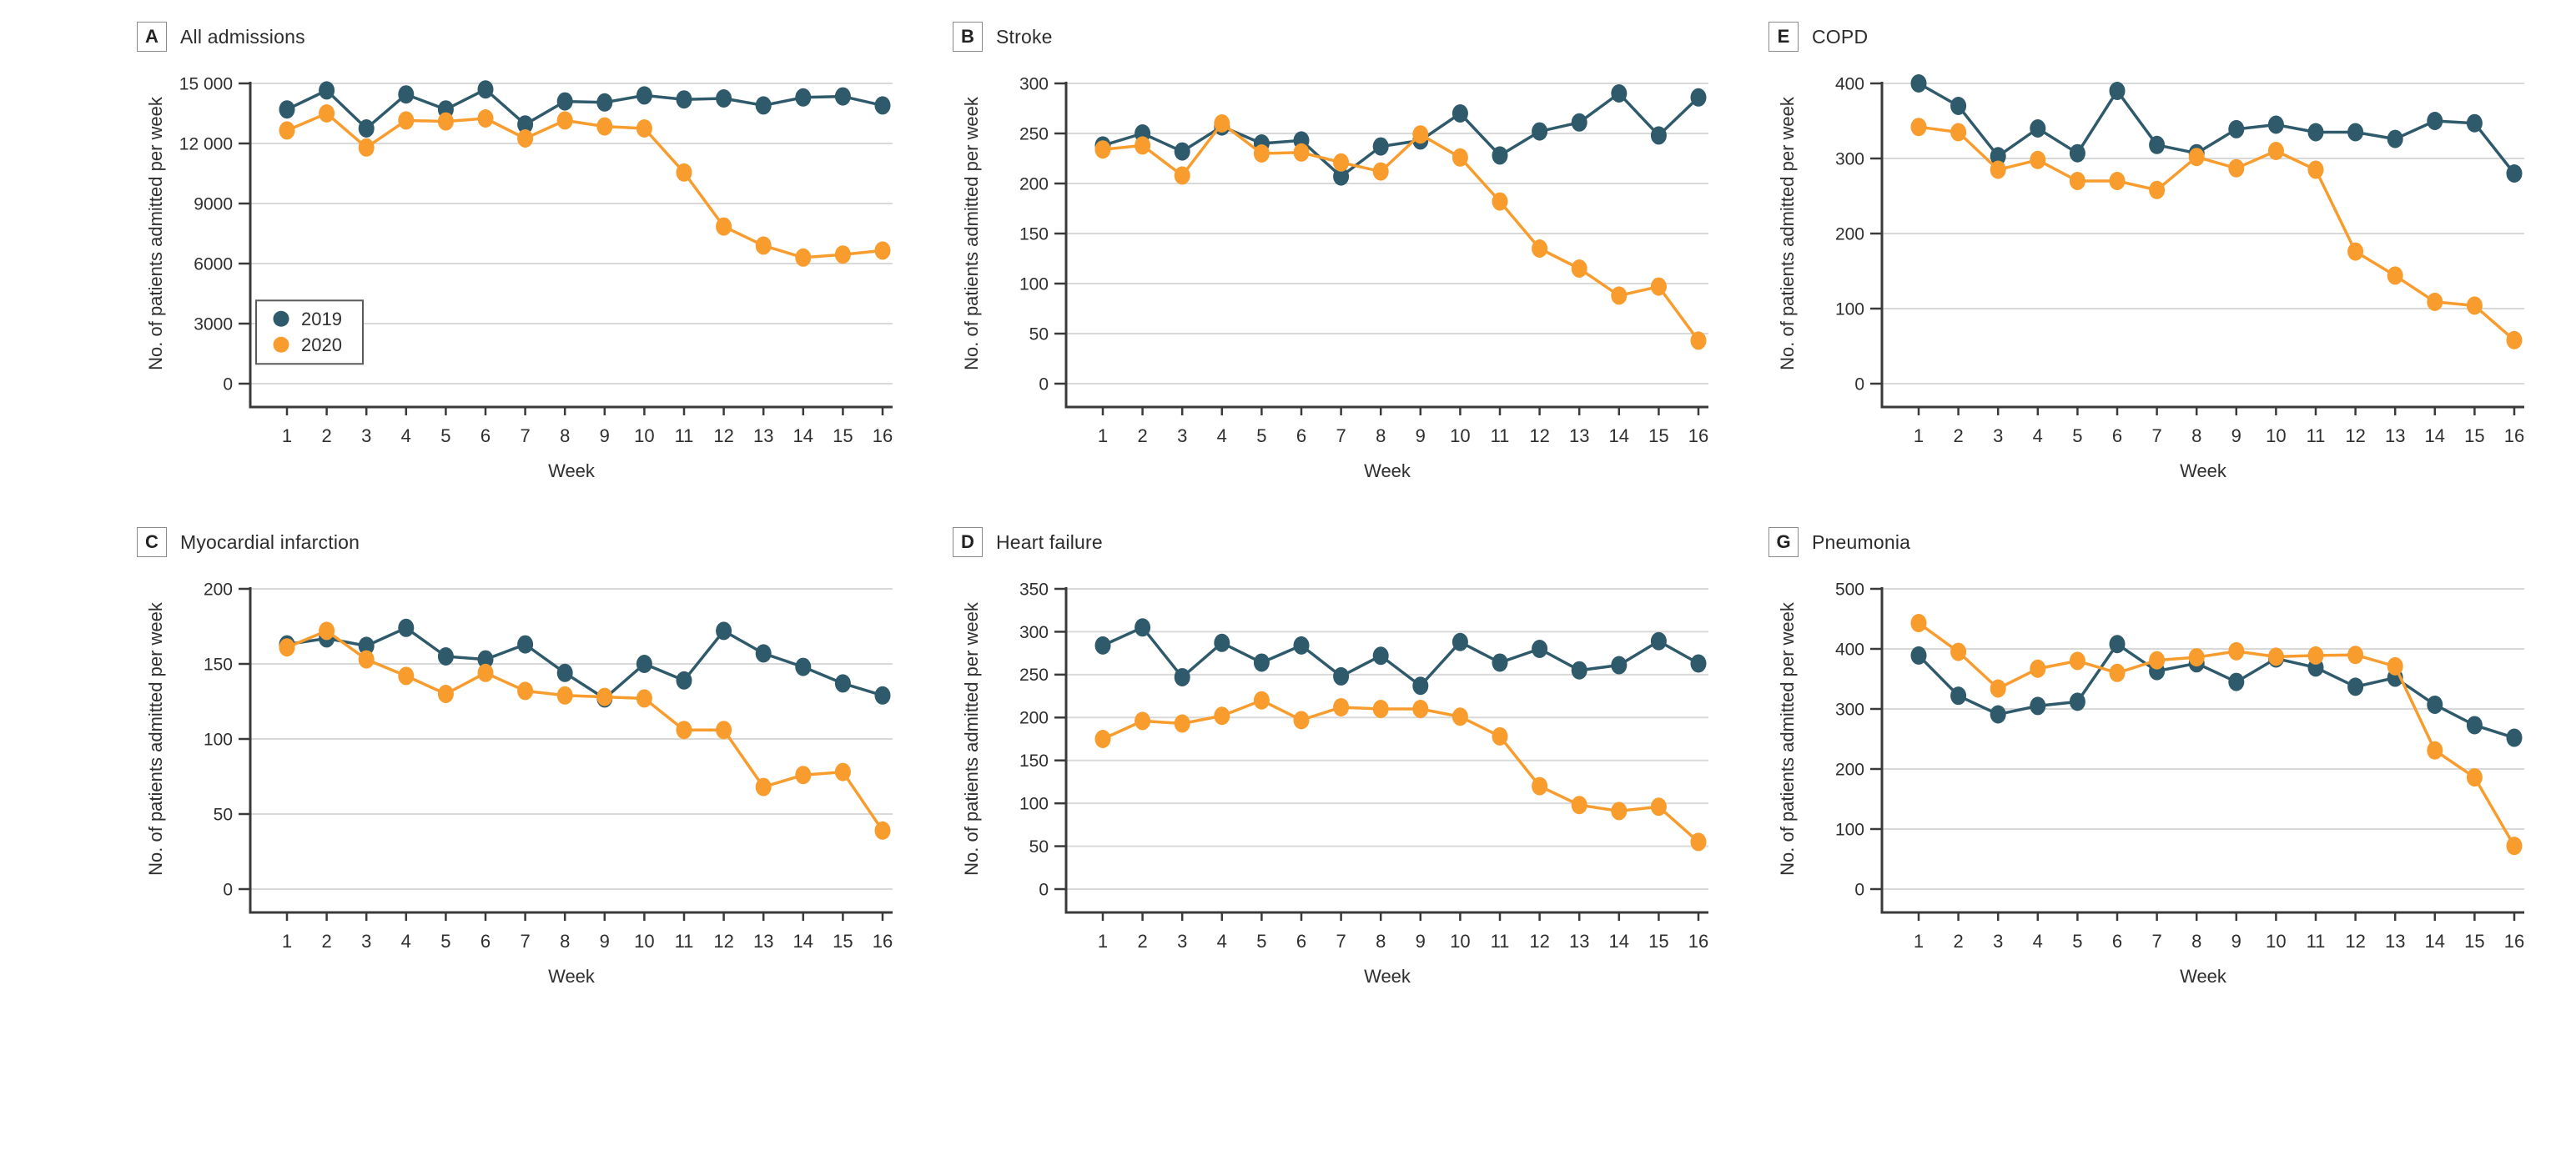 The width and height of the screenshot is (2576, 1161). I want to click on svg-text: 2019, so click(321, 319).